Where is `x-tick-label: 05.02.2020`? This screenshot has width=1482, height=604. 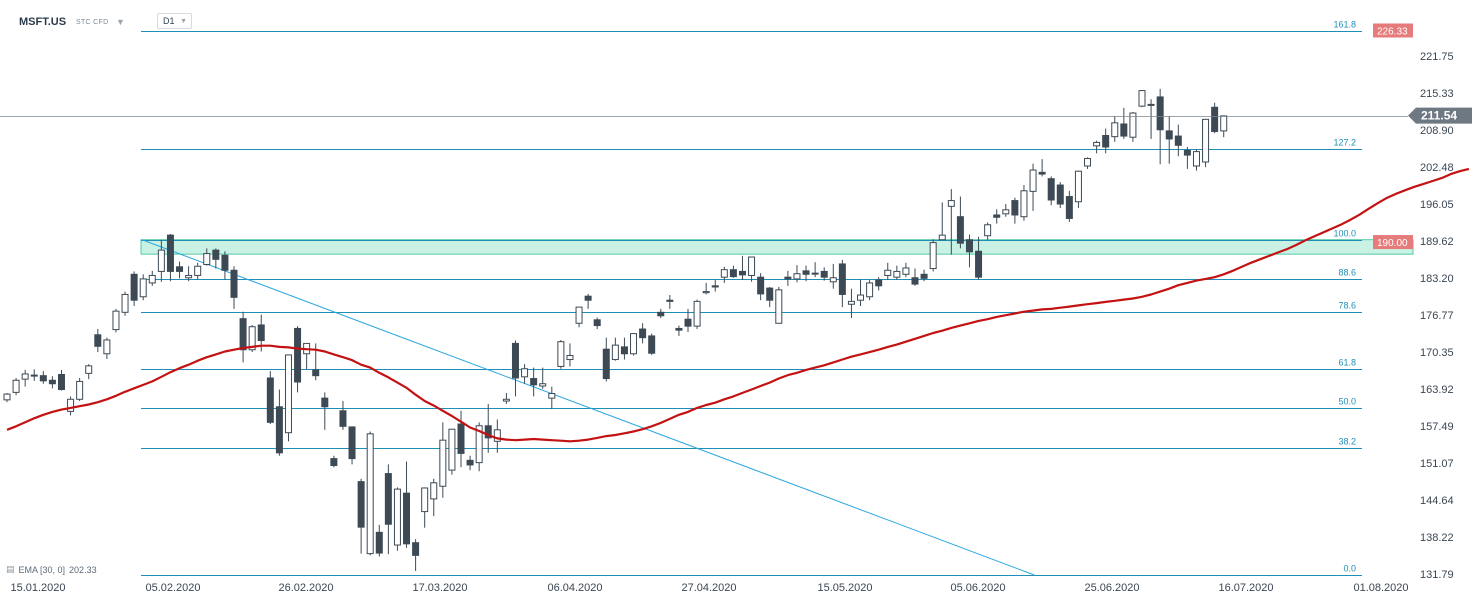 x-tick-label: 05.02.2020 is located at coordinates (172, 588).